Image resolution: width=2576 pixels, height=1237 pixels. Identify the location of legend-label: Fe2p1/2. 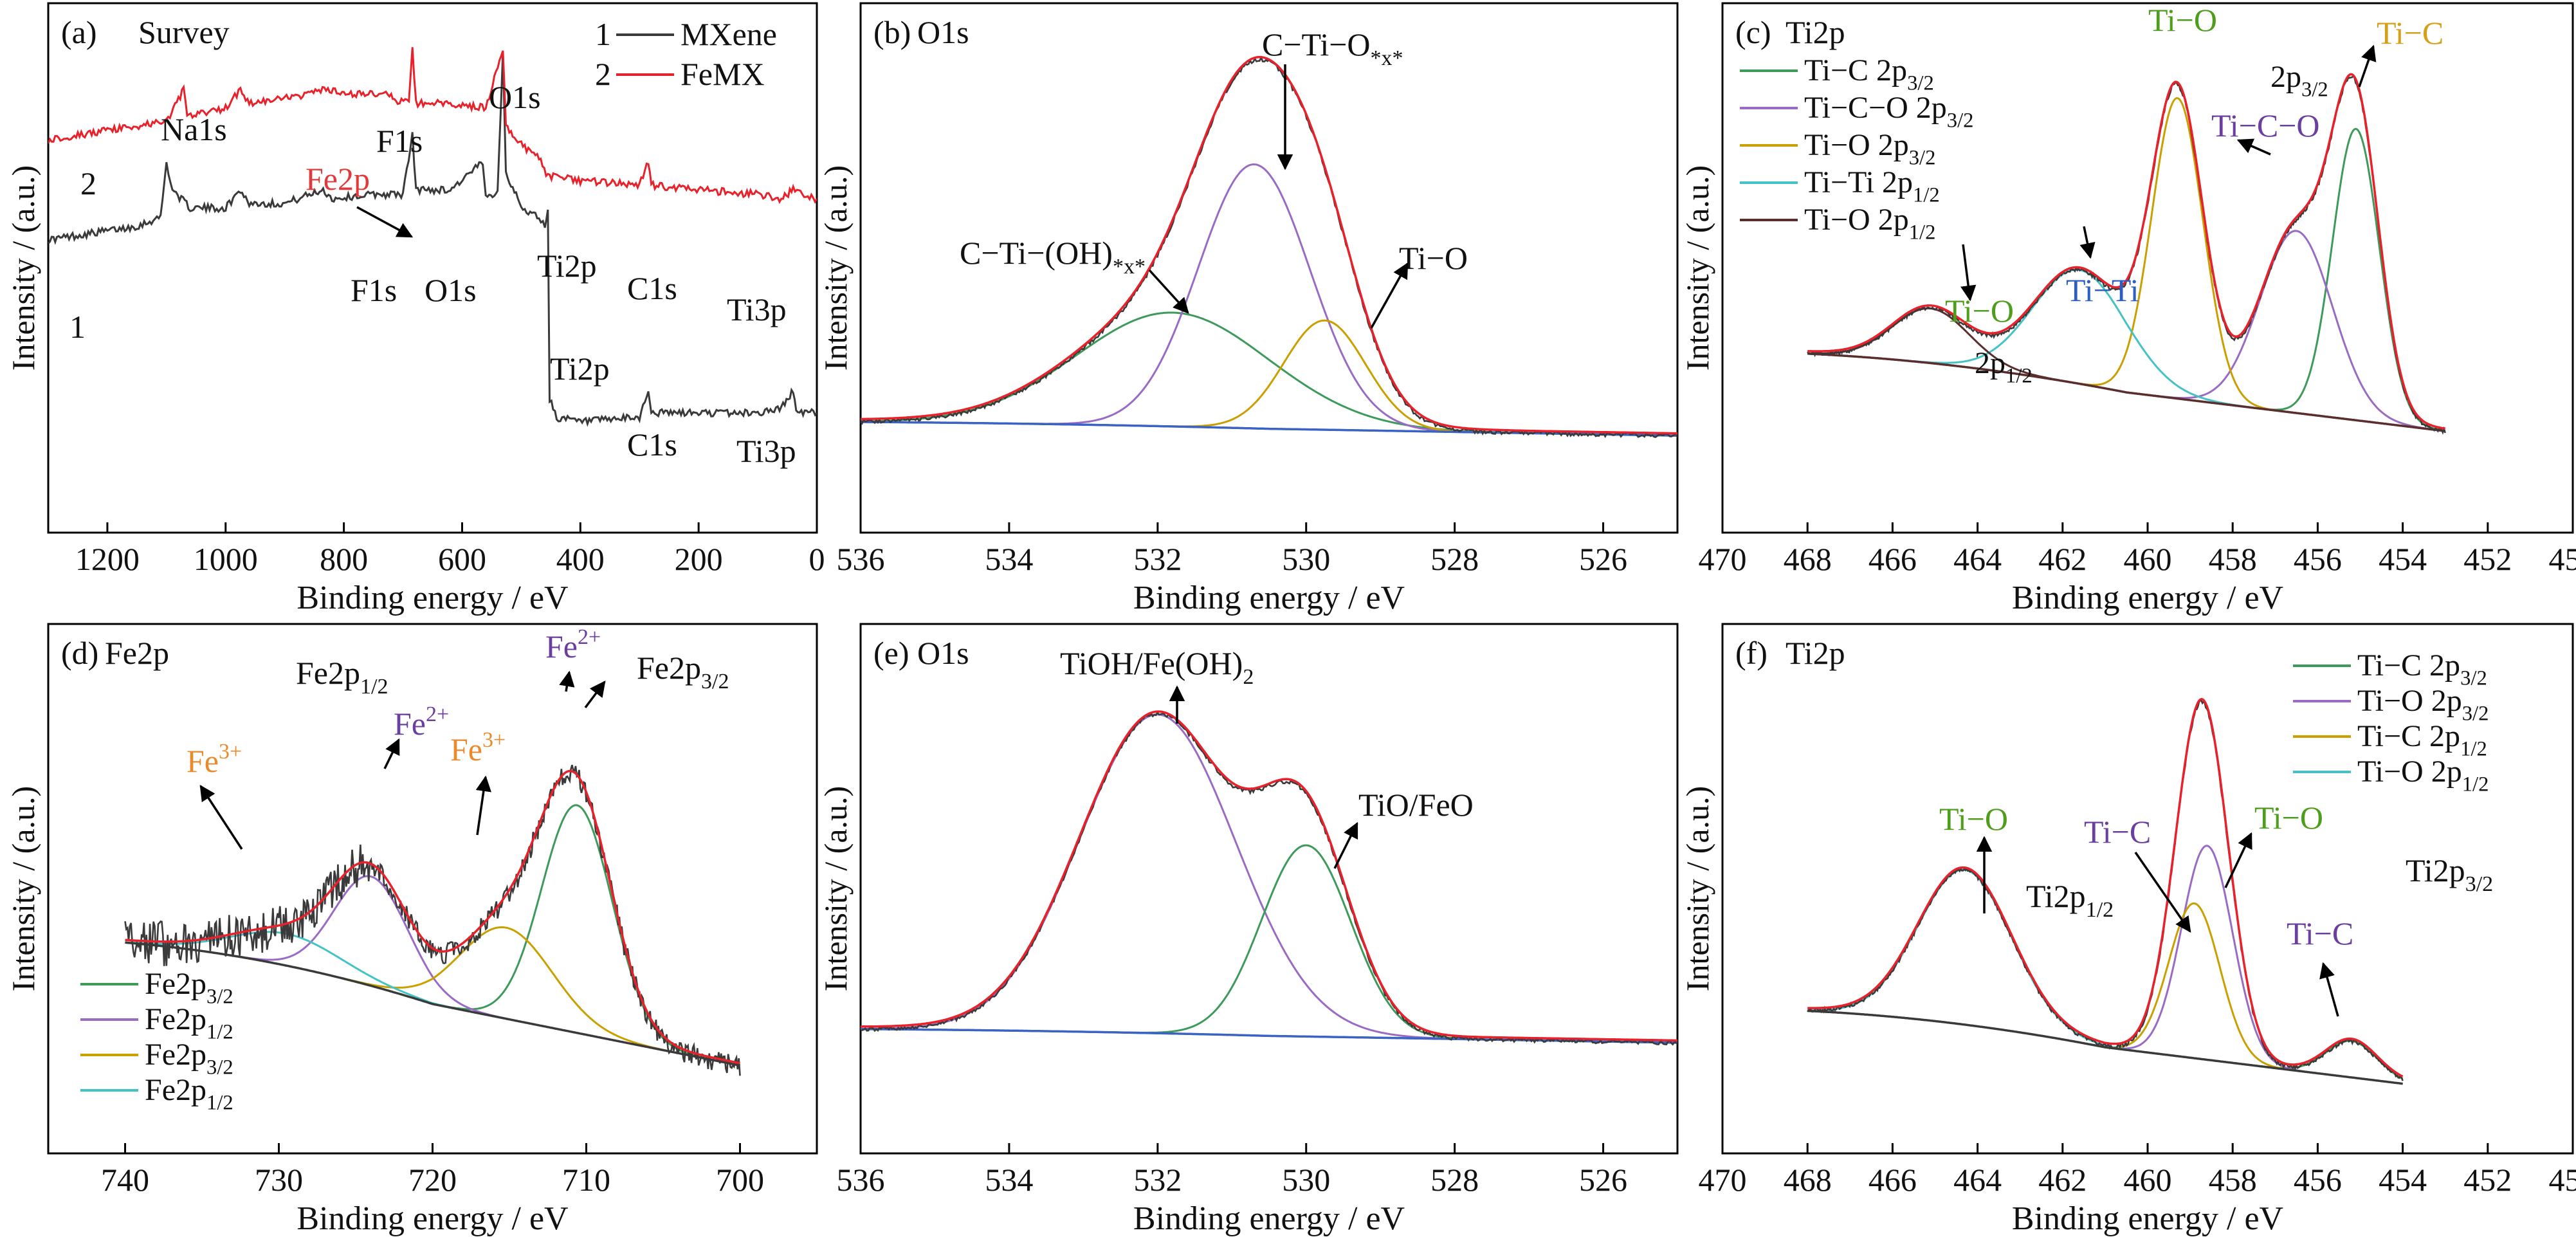
(189, 1022).